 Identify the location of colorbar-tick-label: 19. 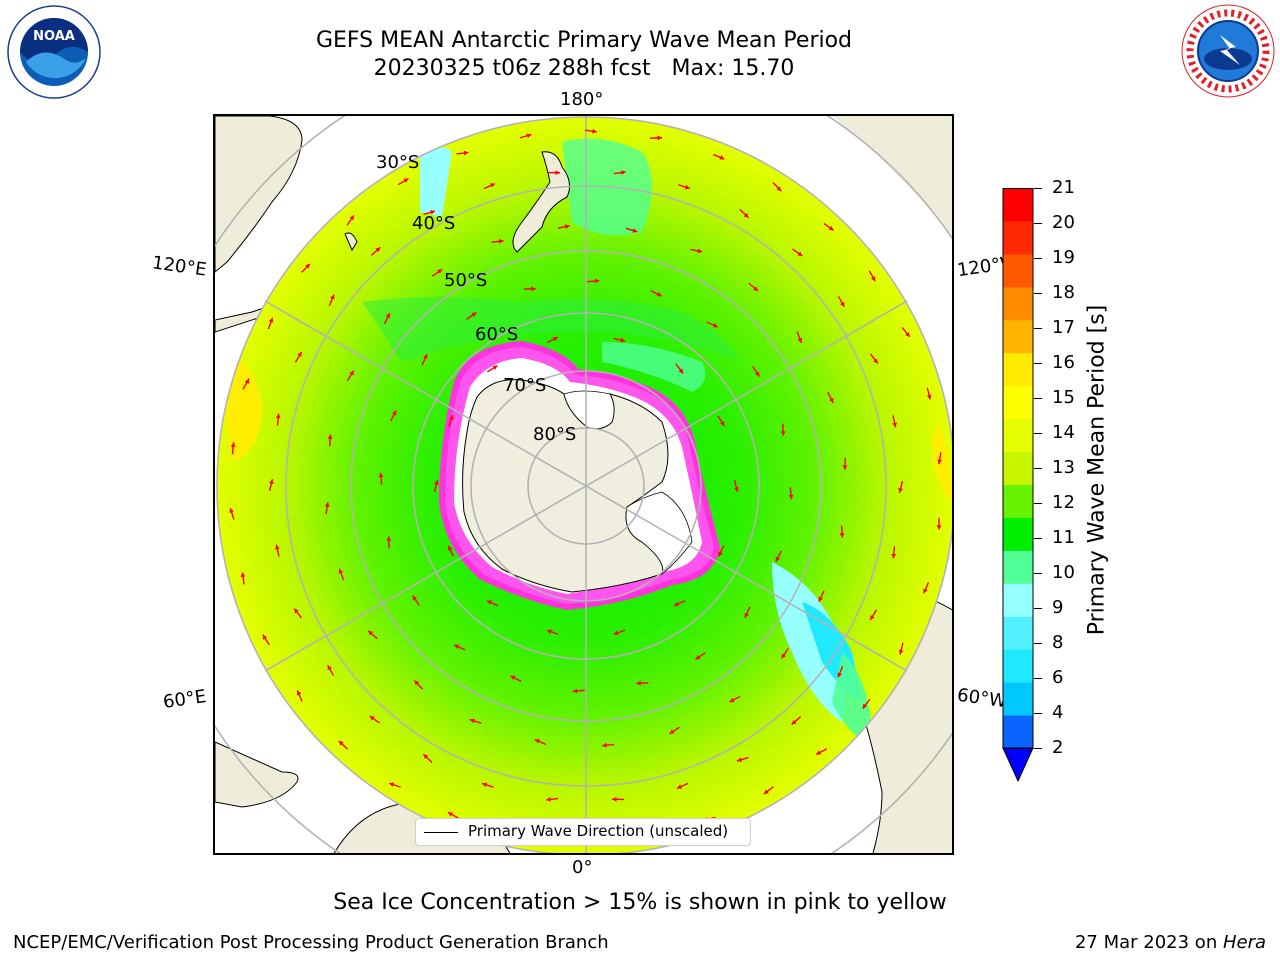
(1063, 257).